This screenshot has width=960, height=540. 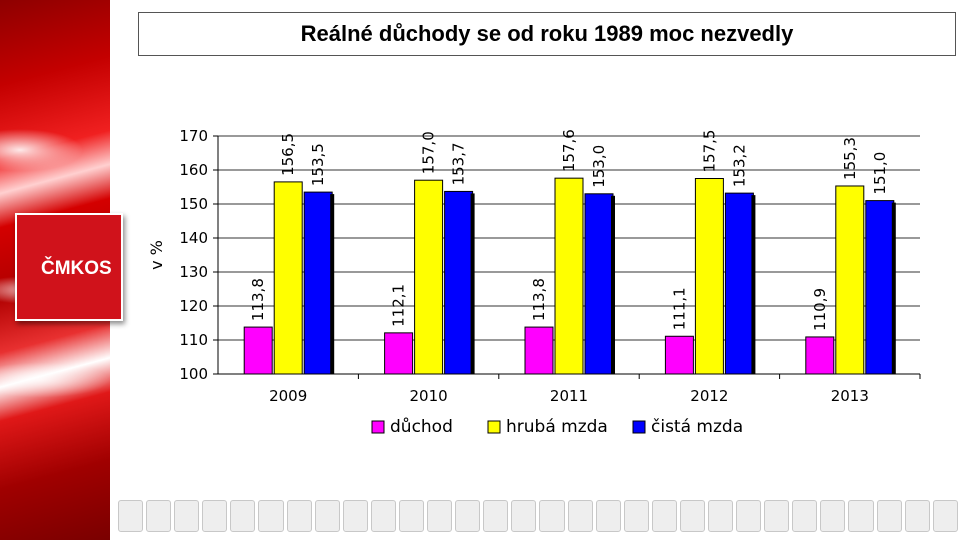 I want to click on cmkos-logo-text: ČMKOS, so click(x=76, y=268).